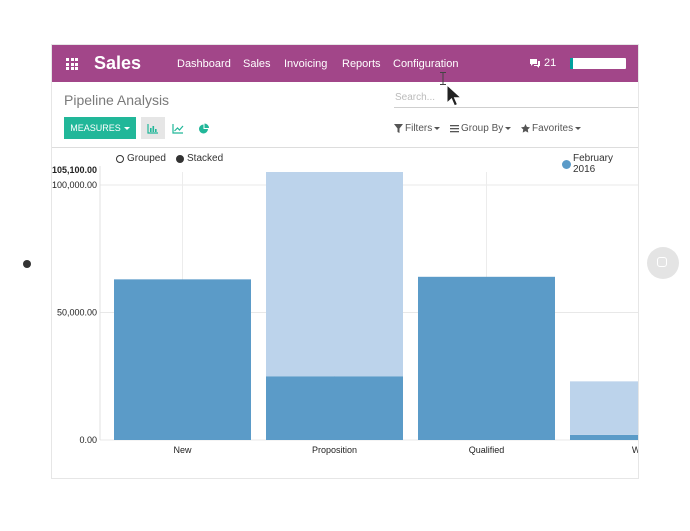  Describe the element at coordinates (74, 185) in the screenshot. I see `y-tick-label: 100,000.00` at that location.